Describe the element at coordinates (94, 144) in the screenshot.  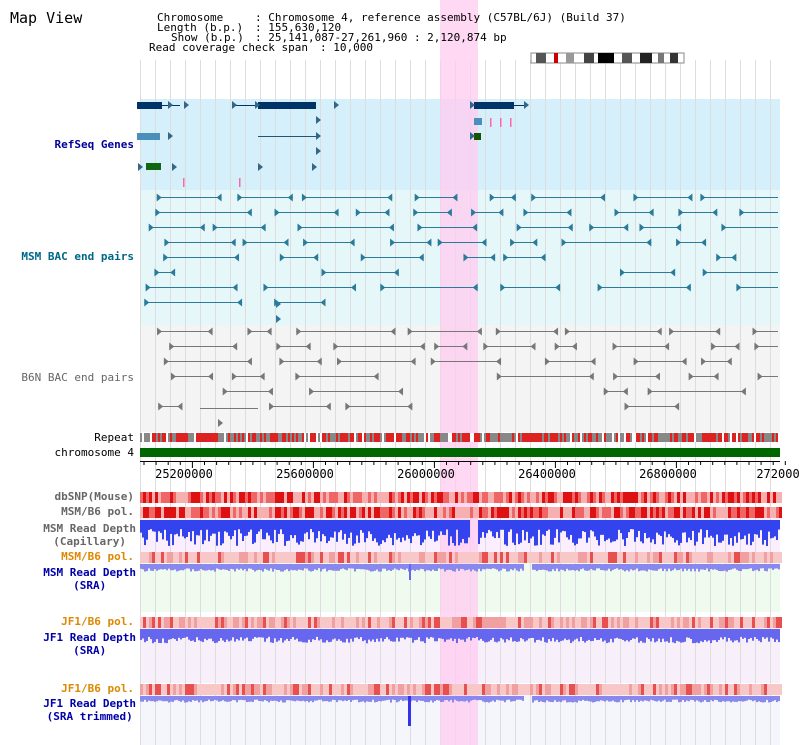
I see `track-label-refseq: RefSeq Genes` at that location.